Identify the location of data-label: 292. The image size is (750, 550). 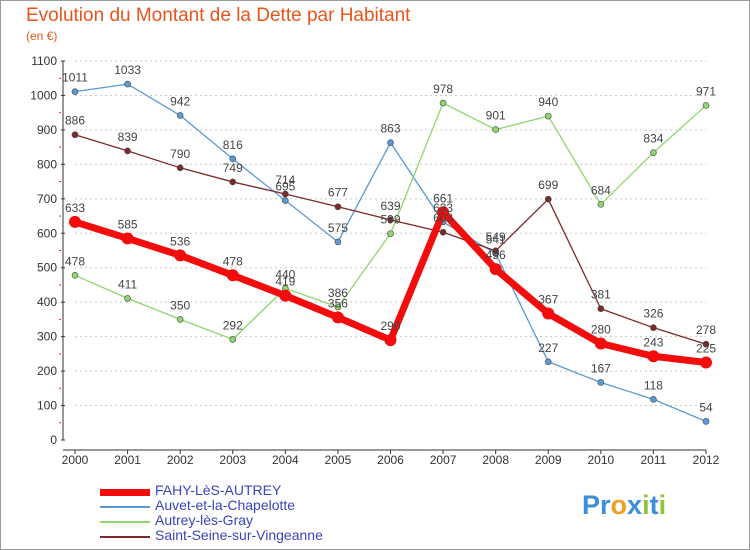
(233, 325).